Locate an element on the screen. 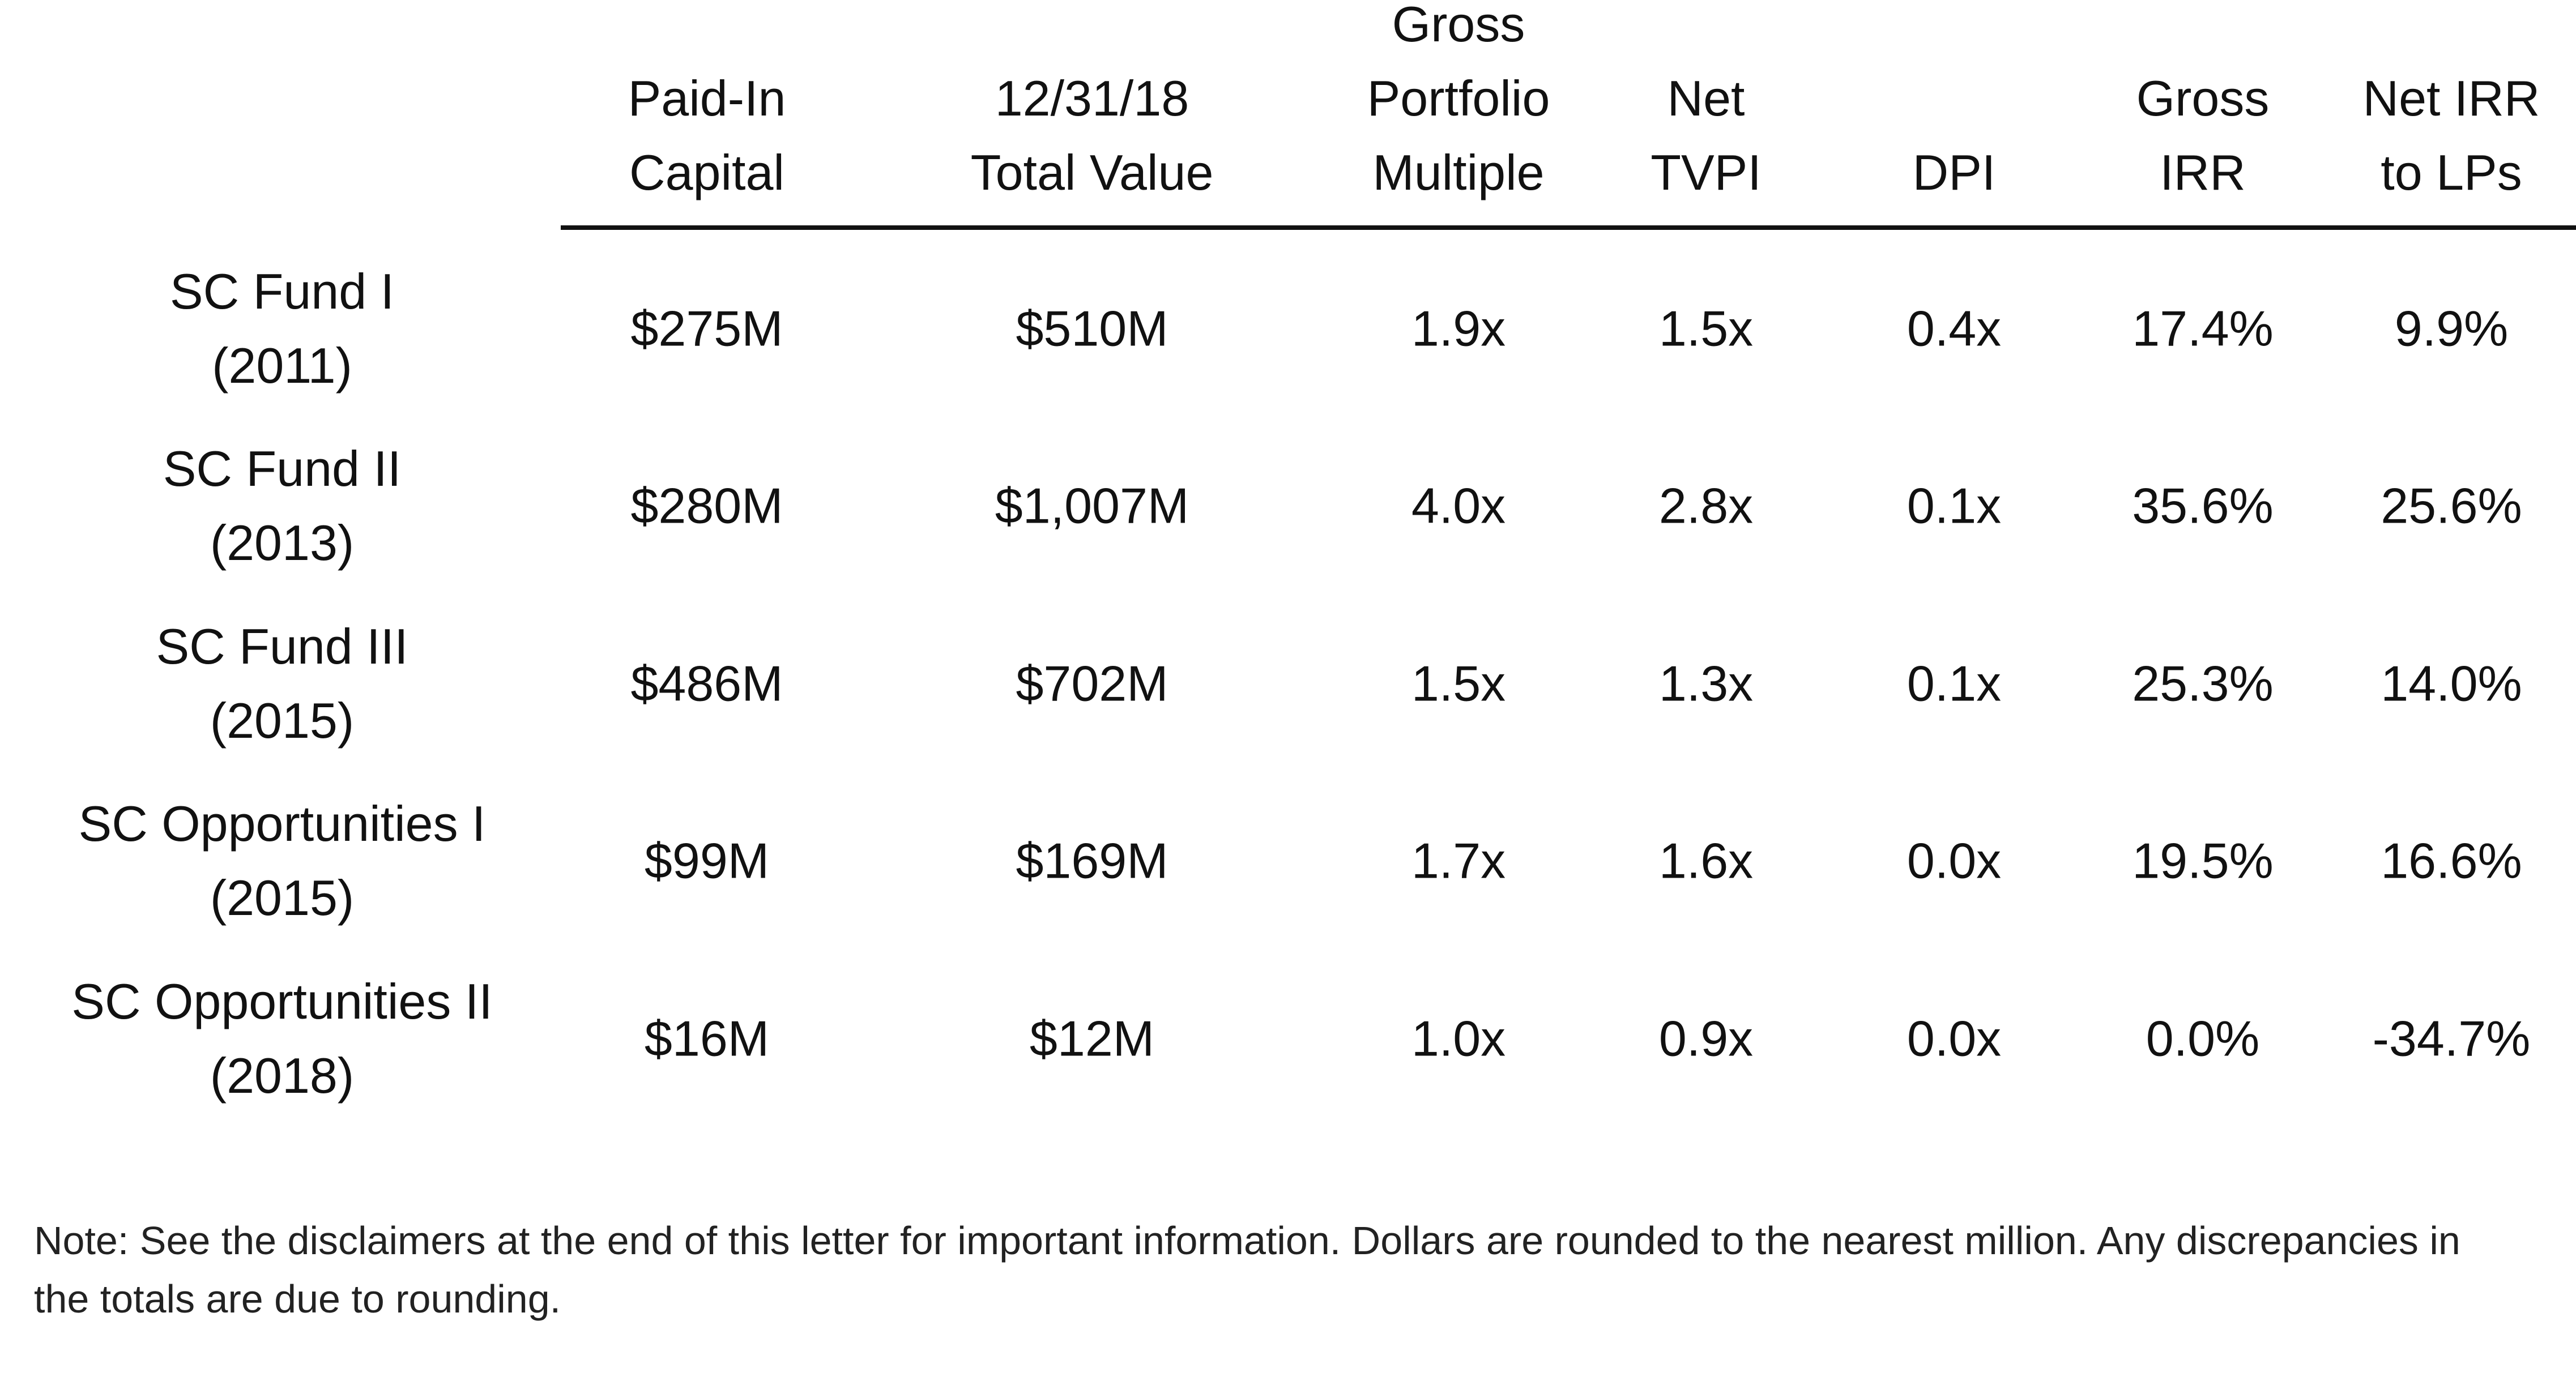  column-header: Paid-In Capital is located at coordinates (707, 105).